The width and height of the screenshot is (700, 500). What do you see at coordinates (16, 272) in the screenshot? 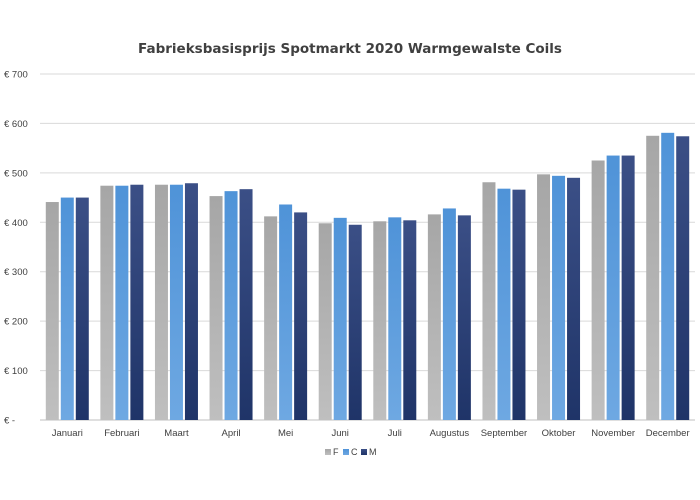
I see `y-tick-label: € 300` at bounding box center [16, 272].